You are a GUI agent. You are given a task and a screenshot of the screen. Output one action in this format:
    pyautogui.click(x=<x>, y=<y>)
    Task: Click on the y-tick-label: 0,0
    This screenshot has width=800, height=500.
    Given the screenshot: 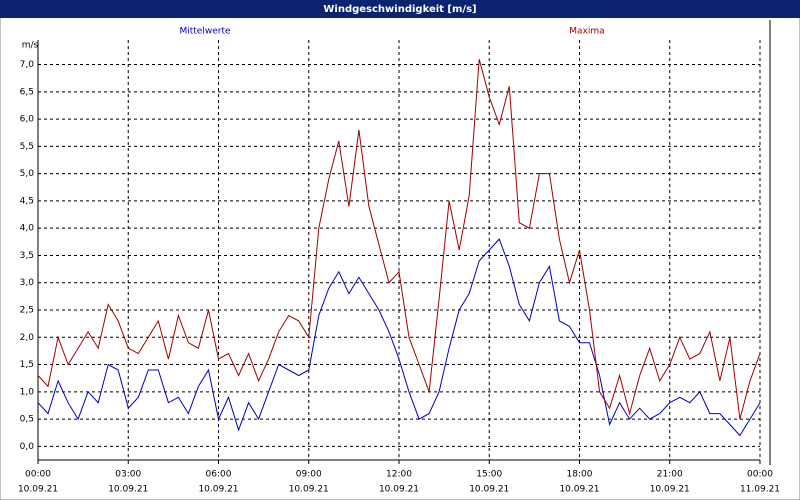 What is the action you would take?
    pyautogui.click(x=27, y=447)
    